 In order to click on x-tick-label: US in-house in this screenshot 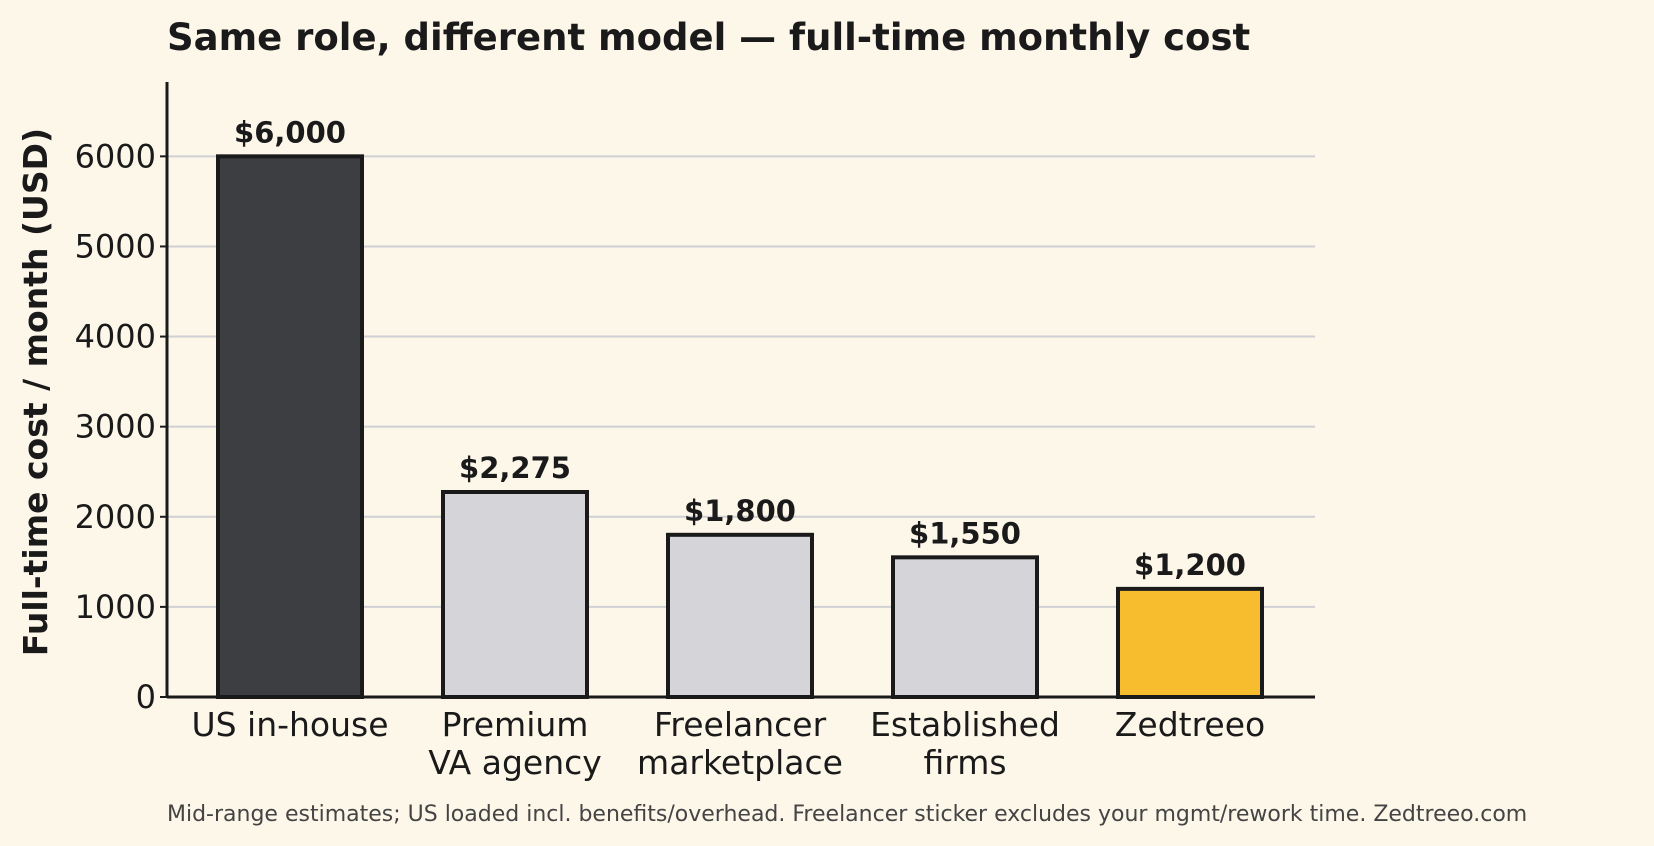, I will do `click(289, 724)`.